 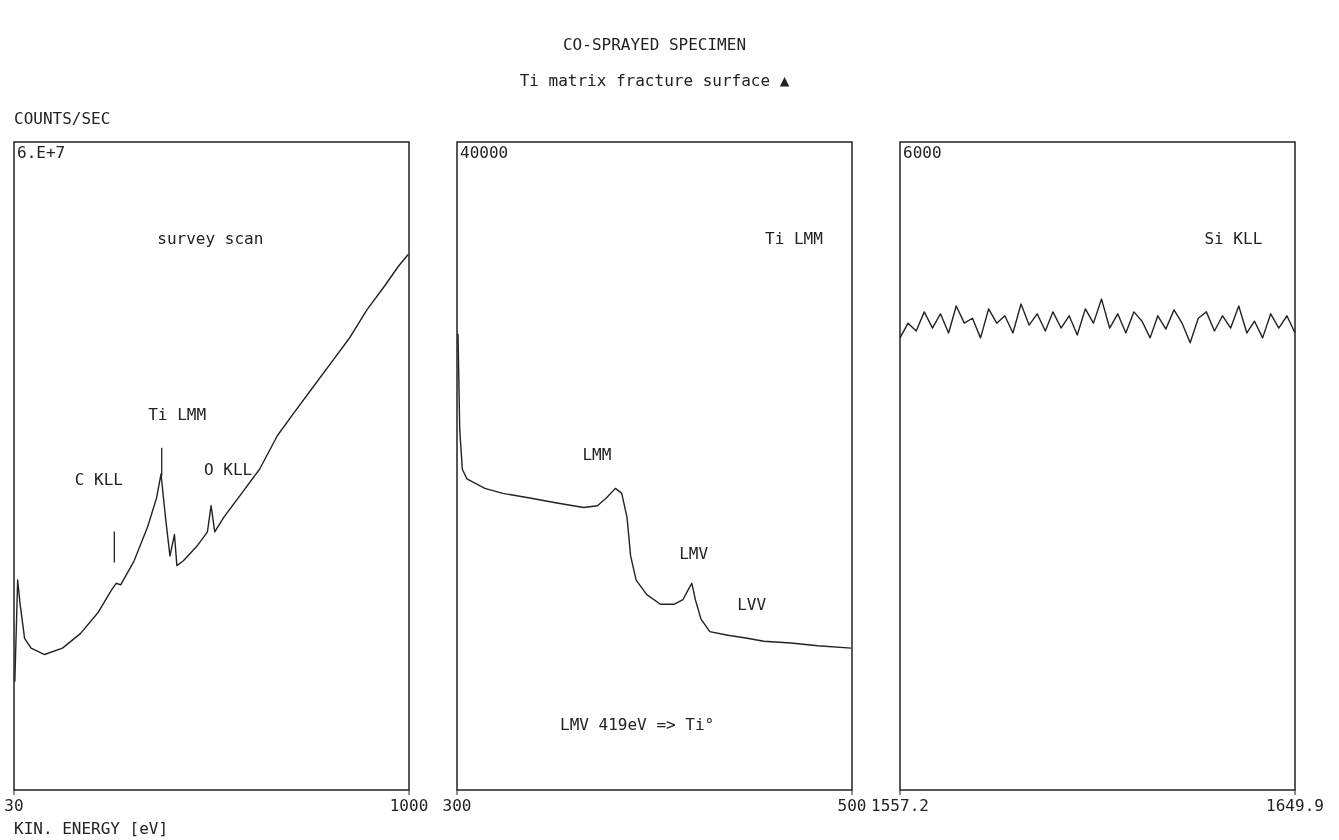 I want to click on annotation: LMV, so click(x=694, y=553).